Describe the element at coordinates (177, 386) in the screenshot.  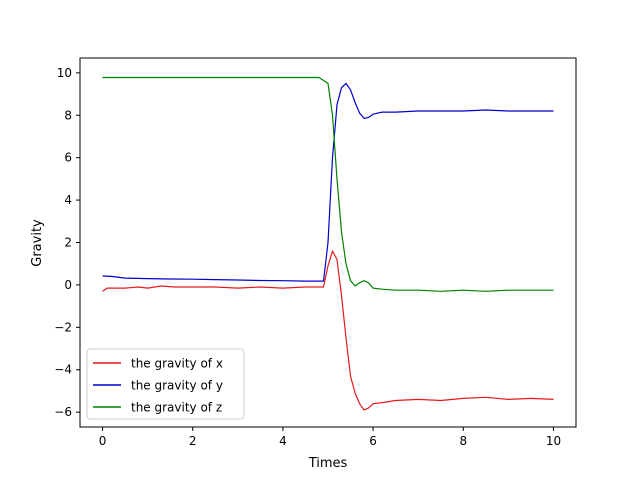
I see `legend-label-2: the gravity of y` at that location.